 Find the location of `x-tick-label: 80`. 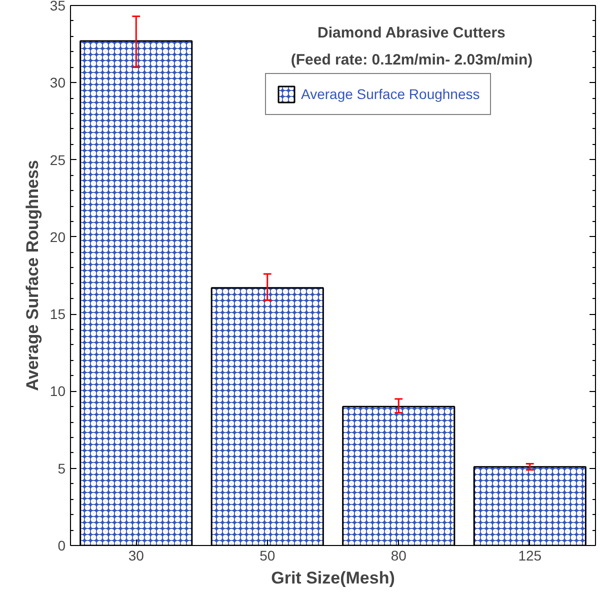

x-tick-label: 80 is located at coordinates (398, 556).